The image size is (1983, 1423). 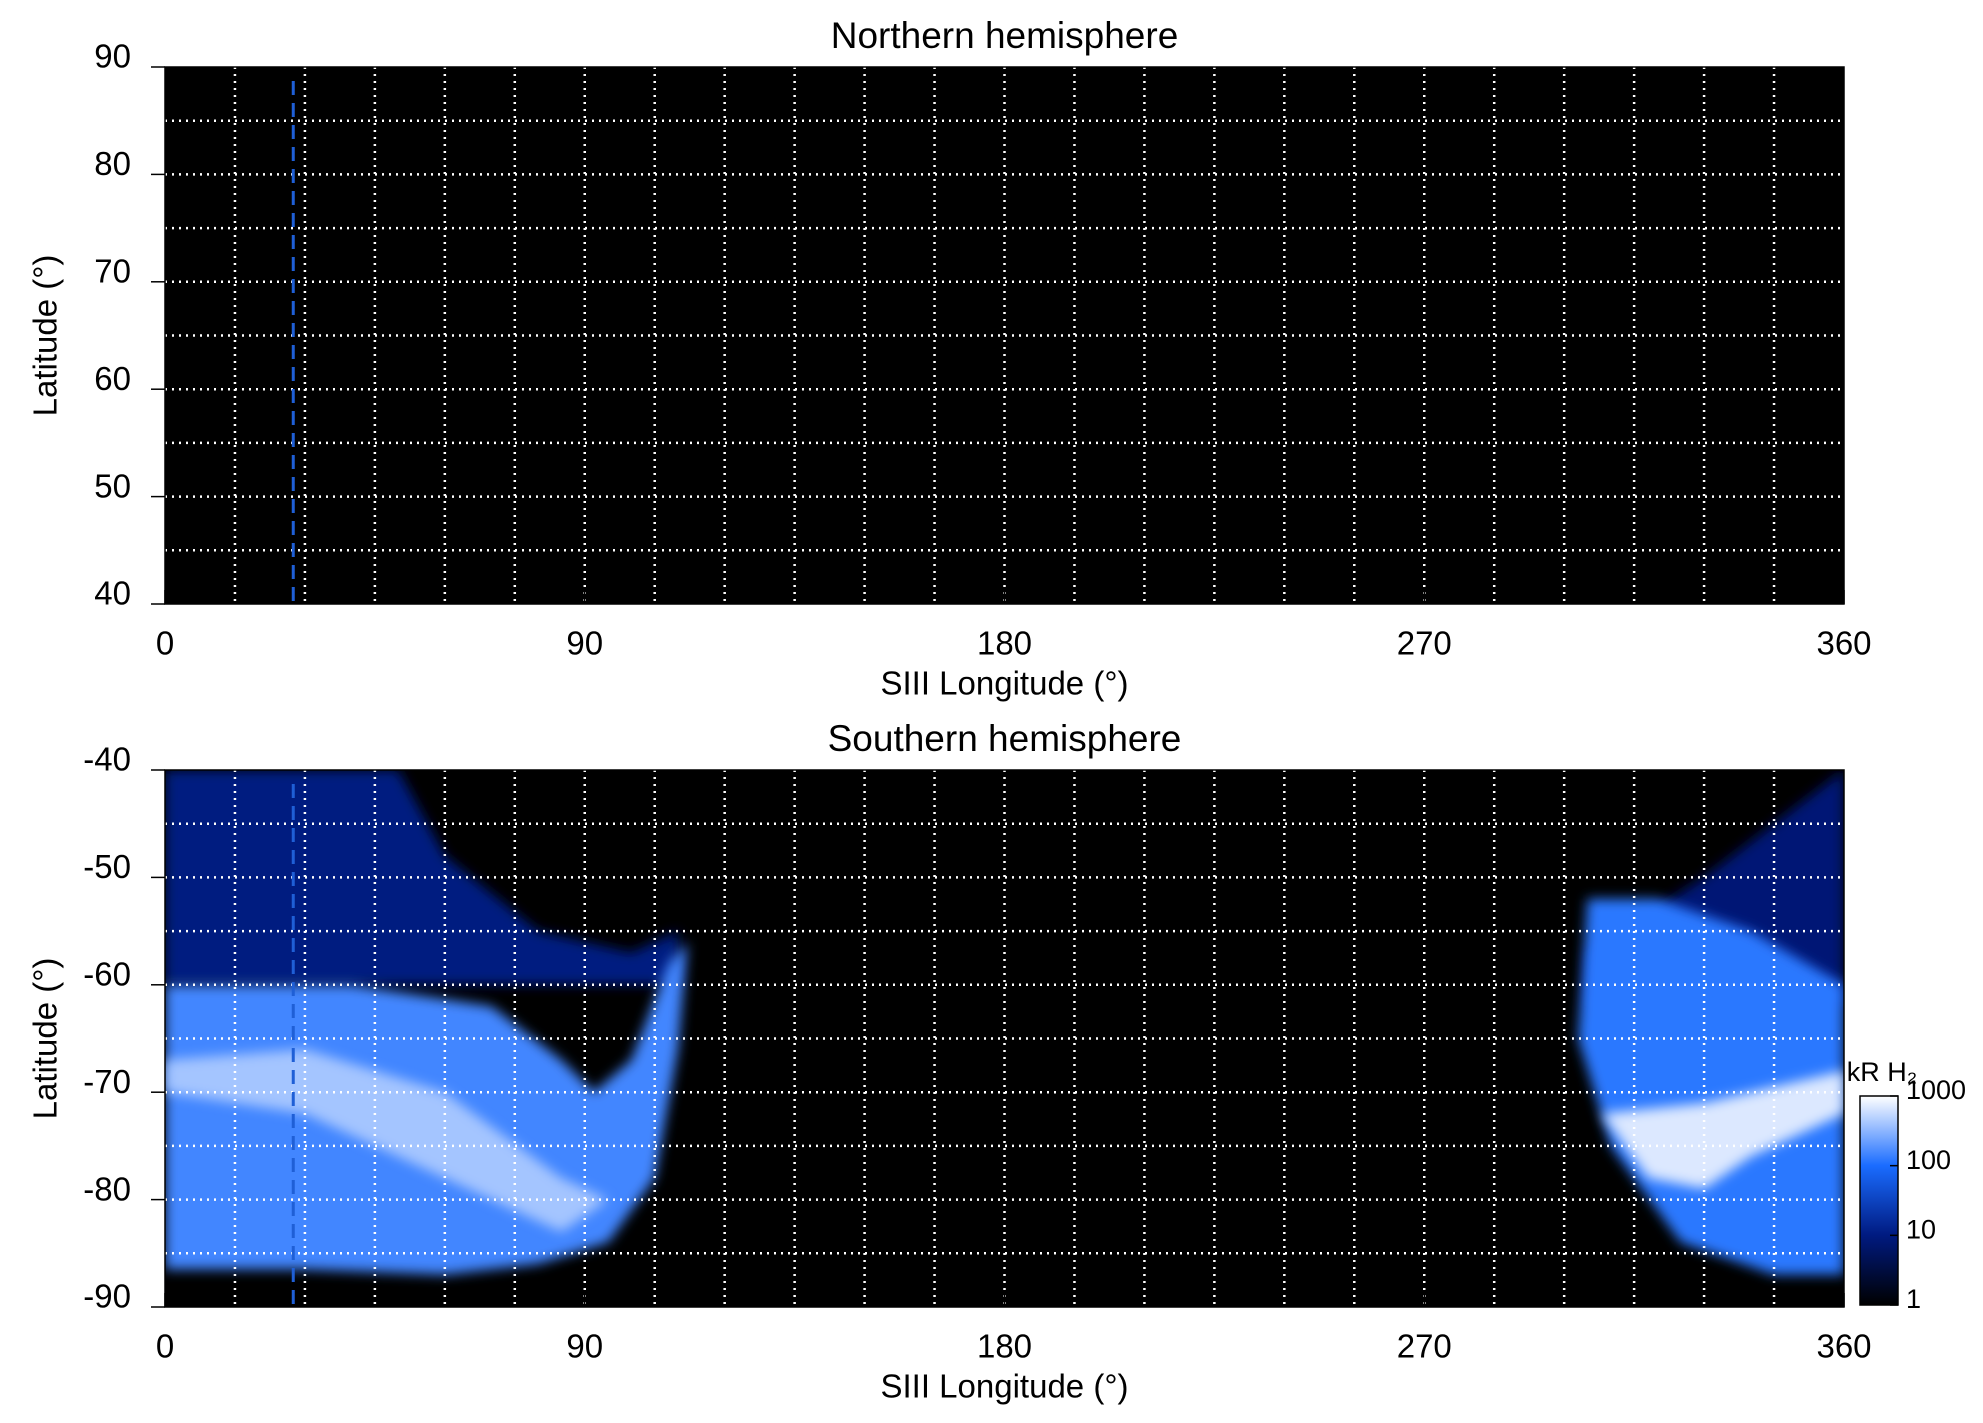 I want to click on colorbar-tick-label: 10, so click(x=1921, y=1229).